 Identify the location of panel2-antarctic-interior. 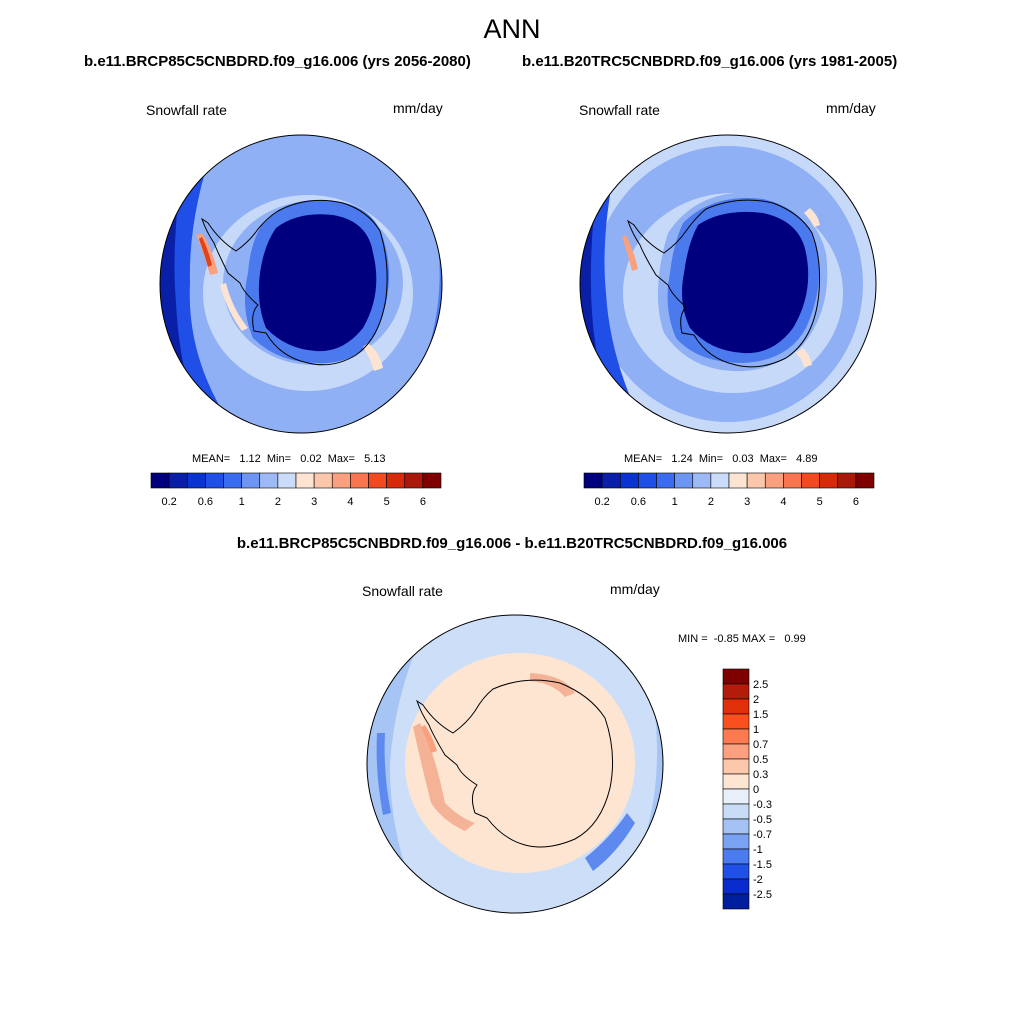
(745, 282).